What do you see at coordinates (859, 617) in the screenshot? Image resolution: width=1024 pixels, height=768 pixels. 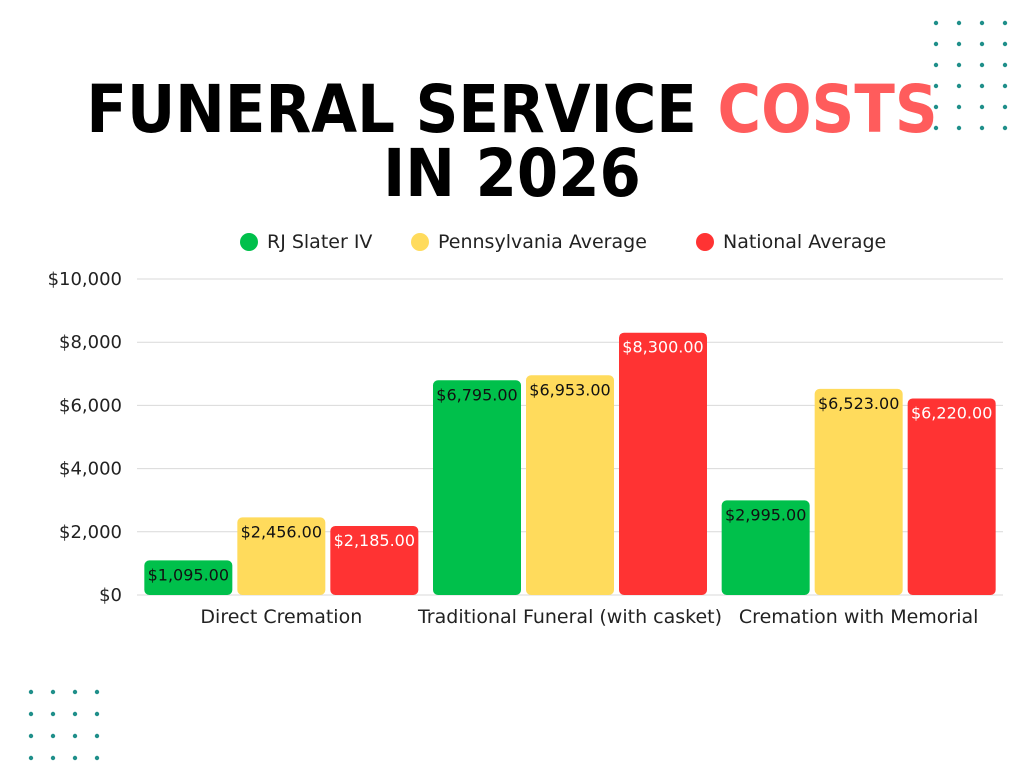 I see `x-category-label: Cremation with Memorial` at bounding box center [859, 617].